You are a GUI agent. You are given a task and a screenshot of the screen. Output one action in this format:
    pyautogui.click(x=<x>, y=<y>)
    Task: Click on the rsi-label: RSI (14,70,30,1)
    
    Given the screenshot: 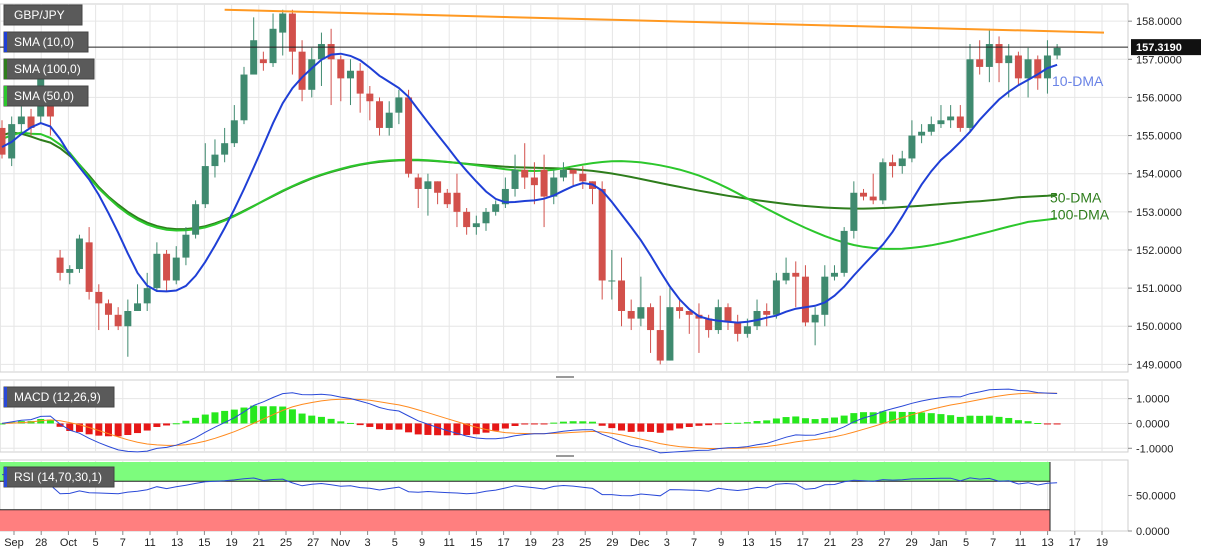 What is the action you would take?
    pyautogui.click(x=59, y=477)
    